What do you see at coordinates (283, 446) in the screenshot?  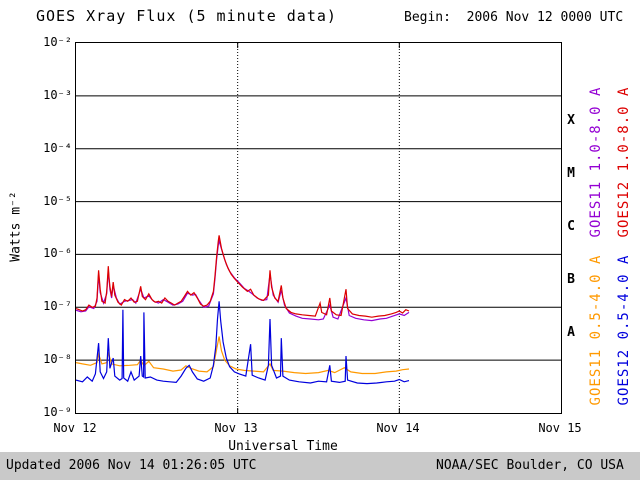 I see `x-axis-title: Universal Time` at bounding box center [283, 446].